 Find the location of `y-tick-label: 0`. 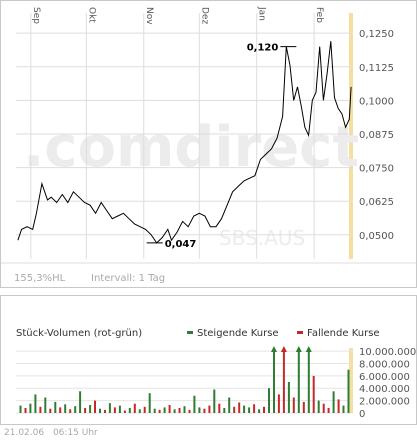

y-tick-label: 0 is located at coordinates (362, 414).